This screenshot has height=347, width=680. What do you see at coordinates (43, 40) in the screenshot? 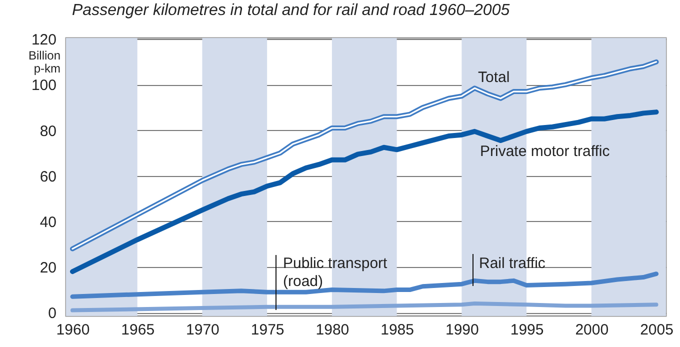
I see `y-tick-label: 120` at bounding box center [43, 40].